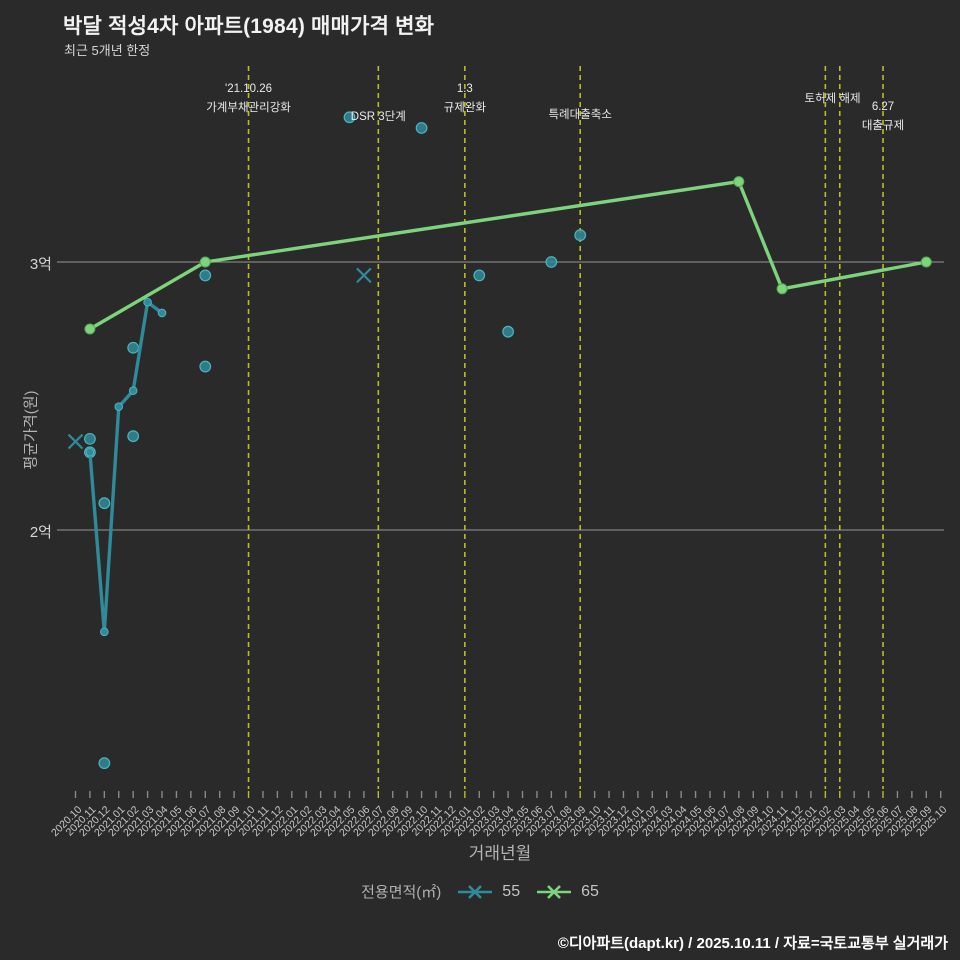  What do you see at coordinates (590, 891) in the screenshot?
I see `legend-label-65: 65` at bounding box center [590, 891].